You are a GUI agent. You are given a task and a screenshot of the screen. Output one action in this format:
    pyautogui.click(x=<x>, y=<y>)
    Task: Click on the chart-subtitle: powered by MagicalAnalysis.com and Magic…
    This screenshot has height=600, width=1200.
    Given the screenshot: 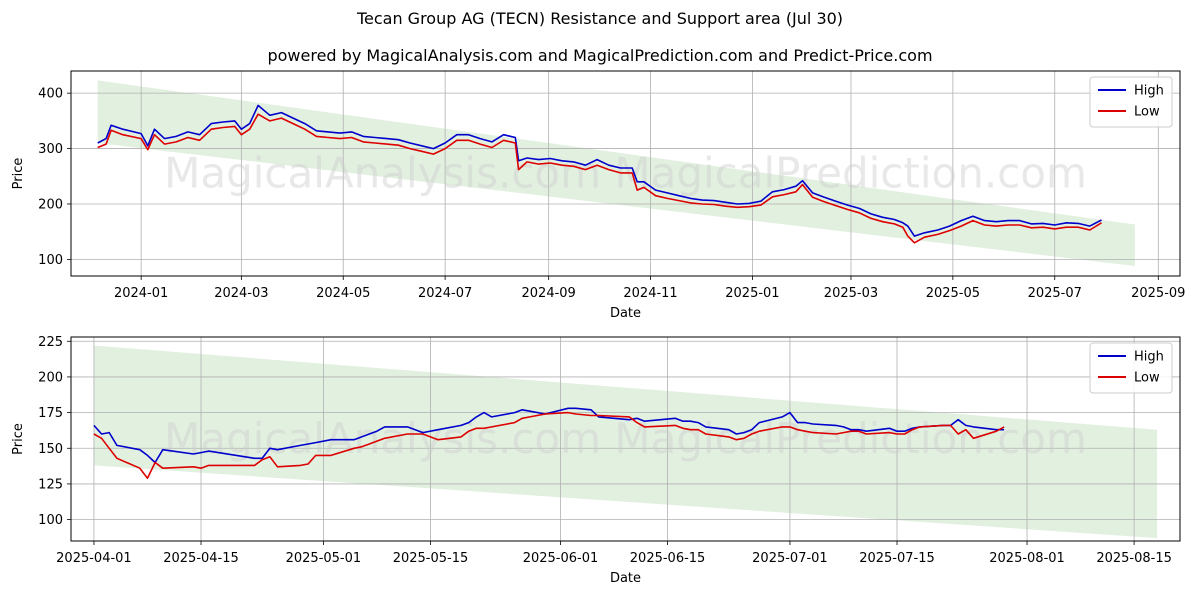 What is the action you would take?
    pyautogui.click(x=600, y=55)
    